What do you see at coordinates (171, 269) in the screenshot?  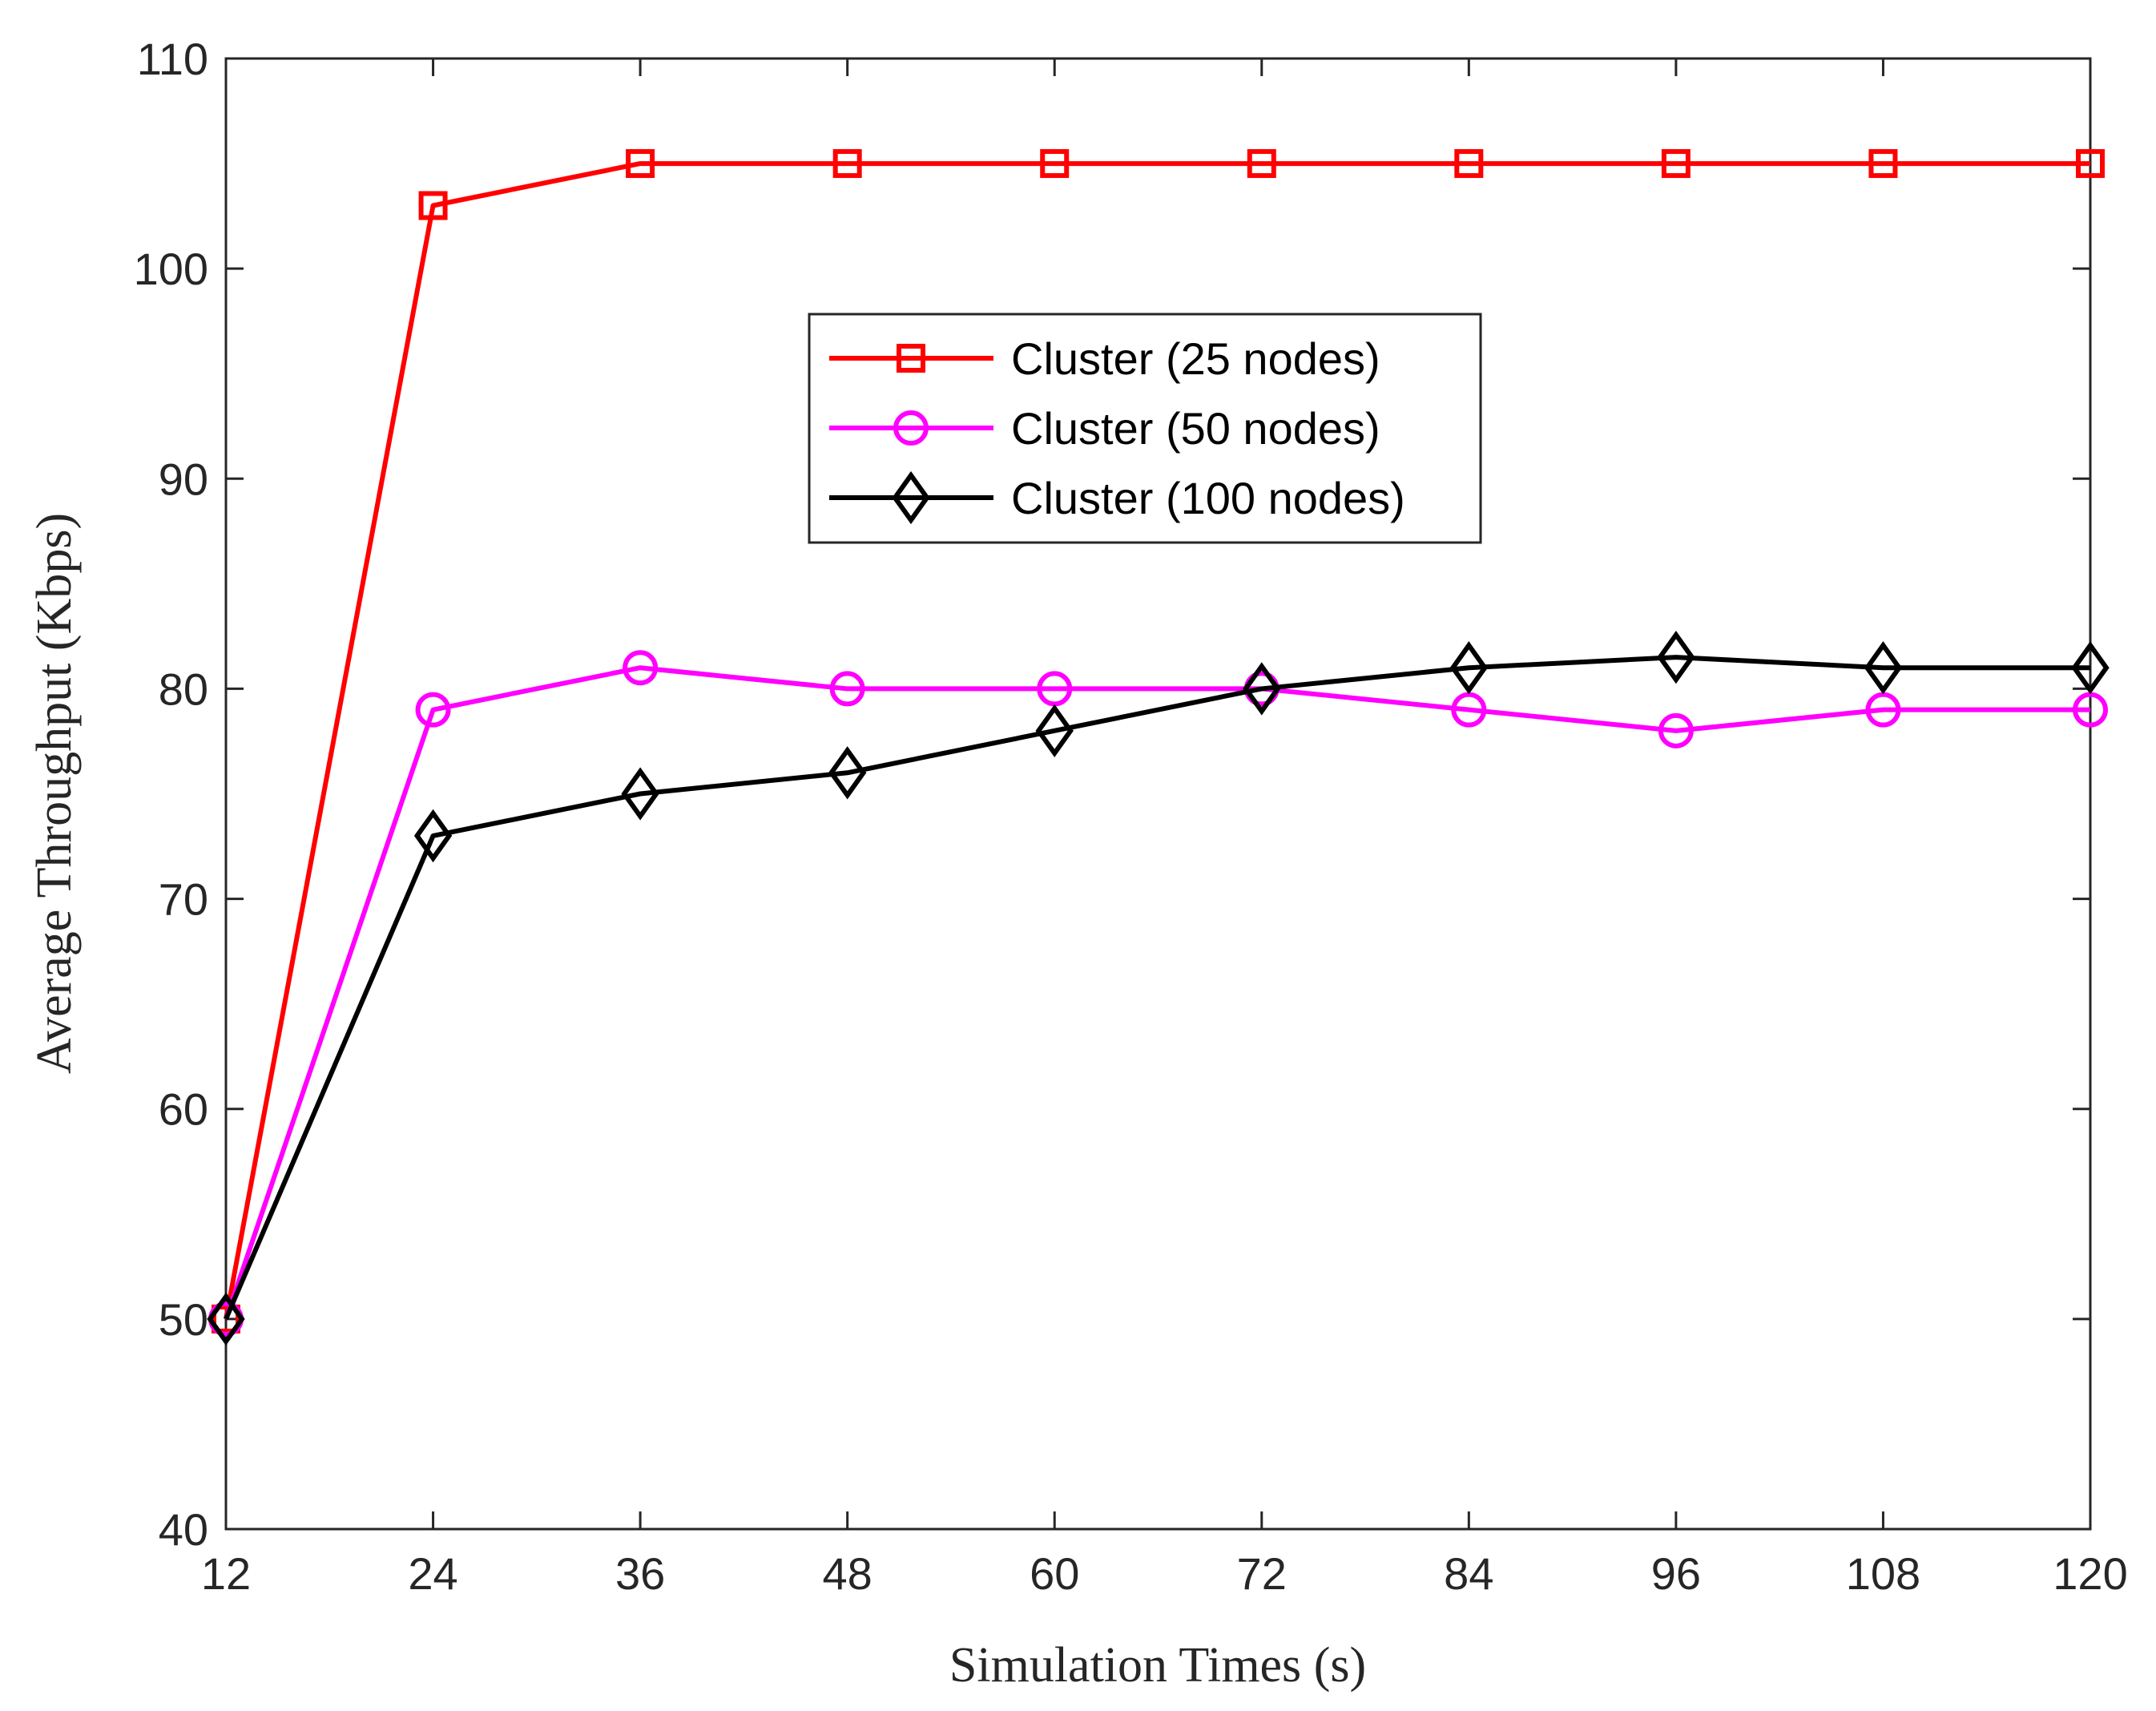 I see `y-tick-label: 100` at bounding box center [171, 269].